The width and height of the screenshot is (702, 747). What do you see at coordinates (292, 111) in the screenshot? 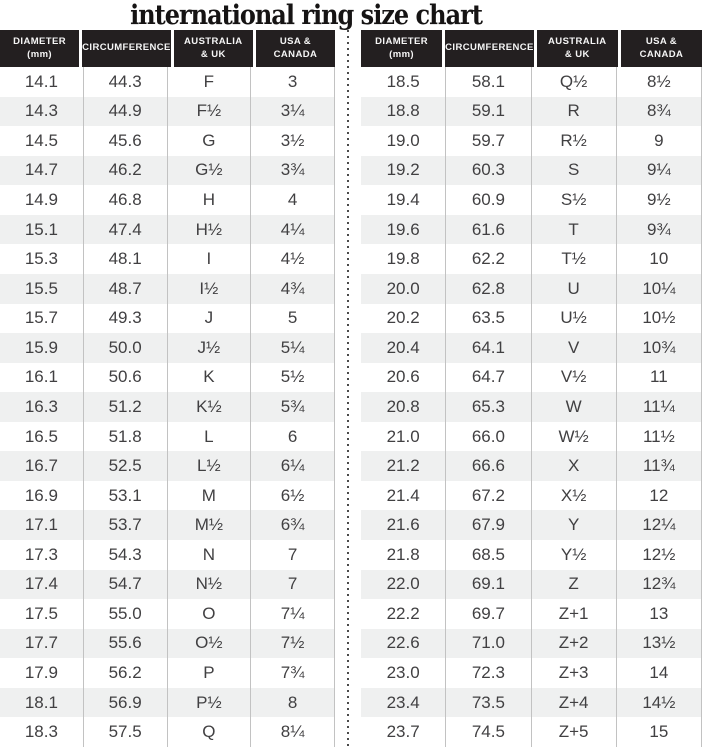
I see `table-cell: 3¼` at bounding box center [292, 111].